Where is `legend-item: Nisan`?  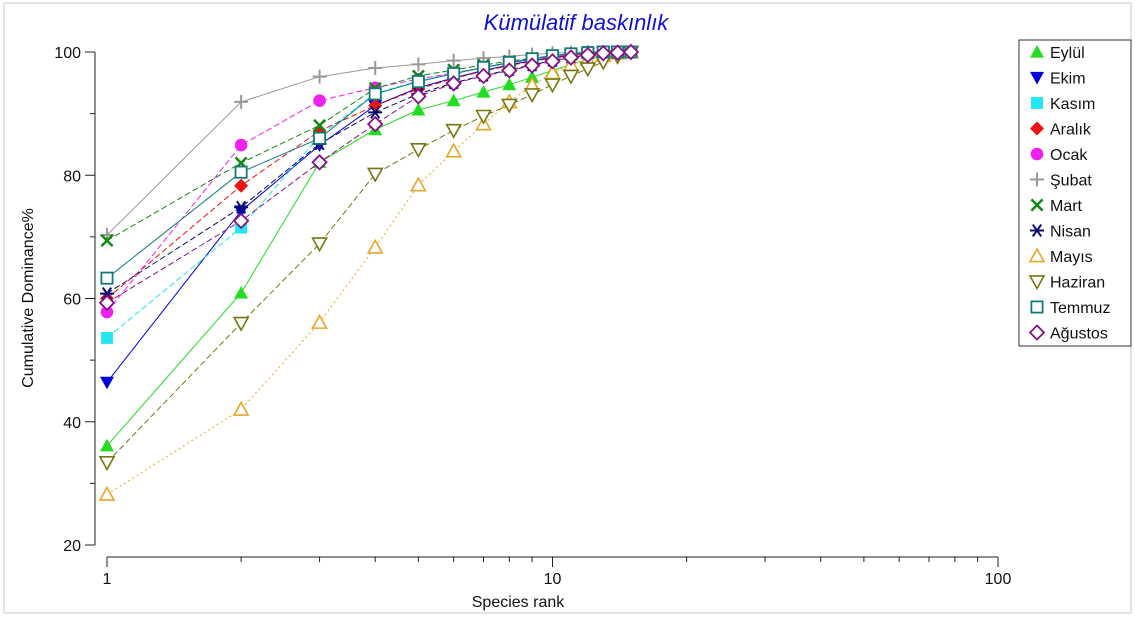 legend-item: Nisan is located at coordinates (1060, 232).